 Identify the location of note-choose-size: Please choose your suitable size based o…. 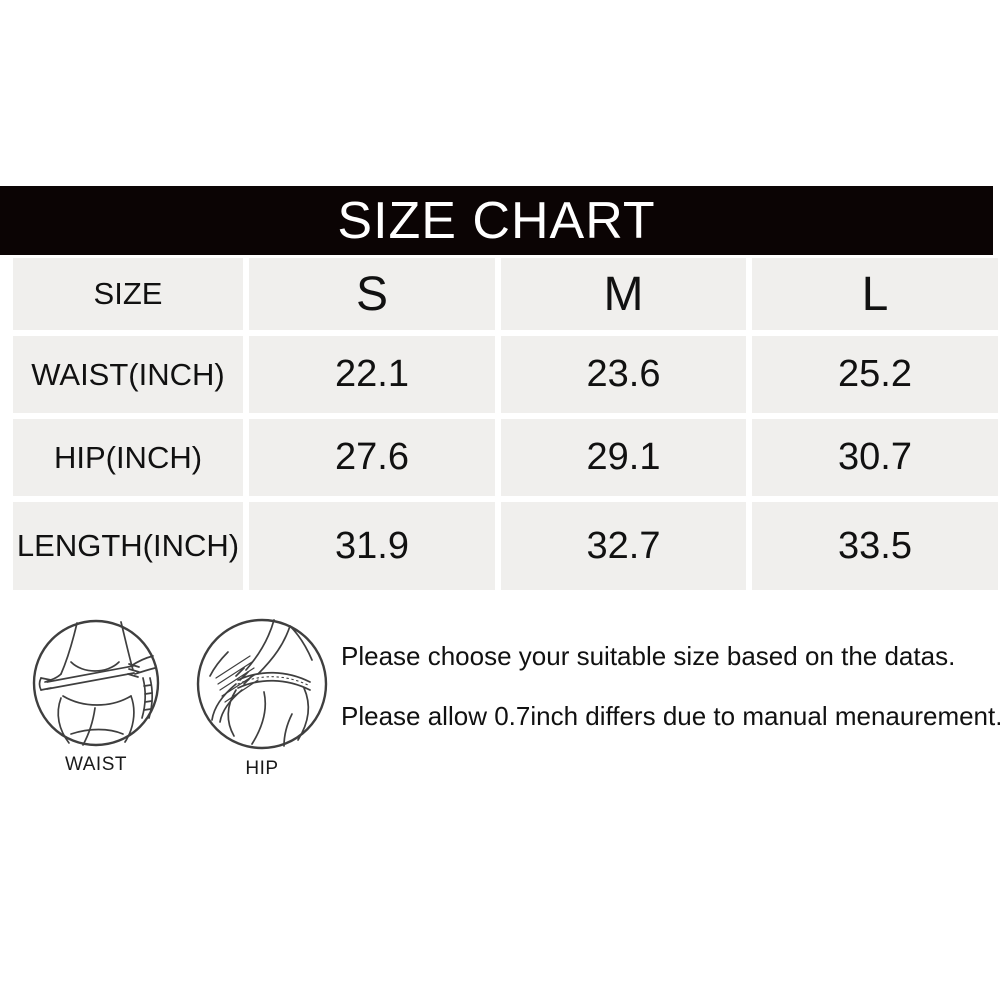
(648, 656).